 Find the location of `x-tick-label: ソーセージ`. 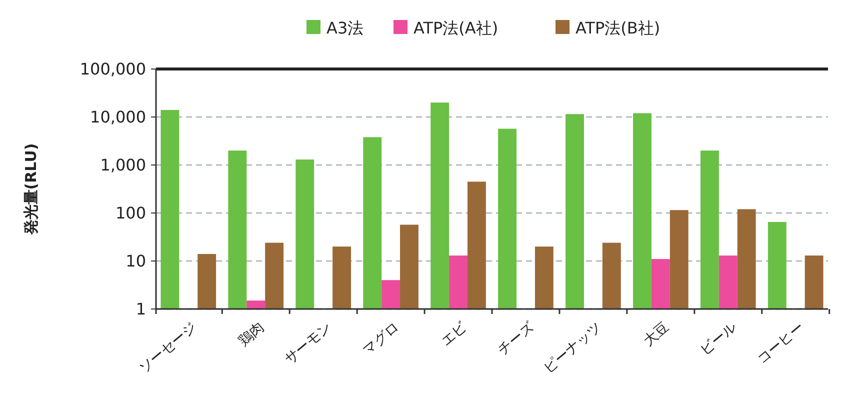

x-tick-label: ソーセージ is located at coordinates (168, 348).